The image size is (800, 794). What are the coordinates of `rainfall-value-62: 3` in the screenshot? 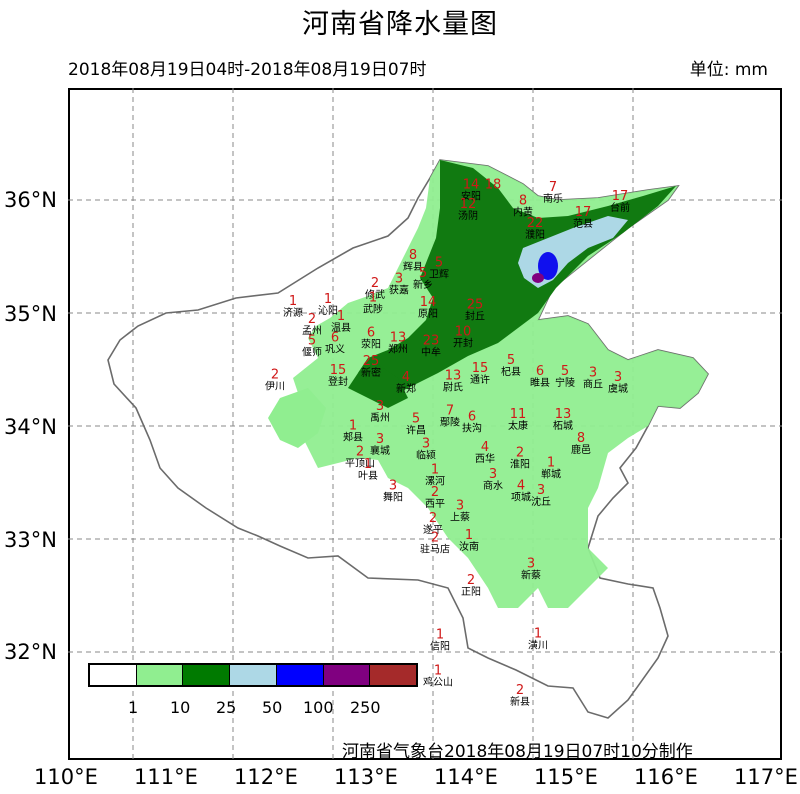 It's located at (531, 563).